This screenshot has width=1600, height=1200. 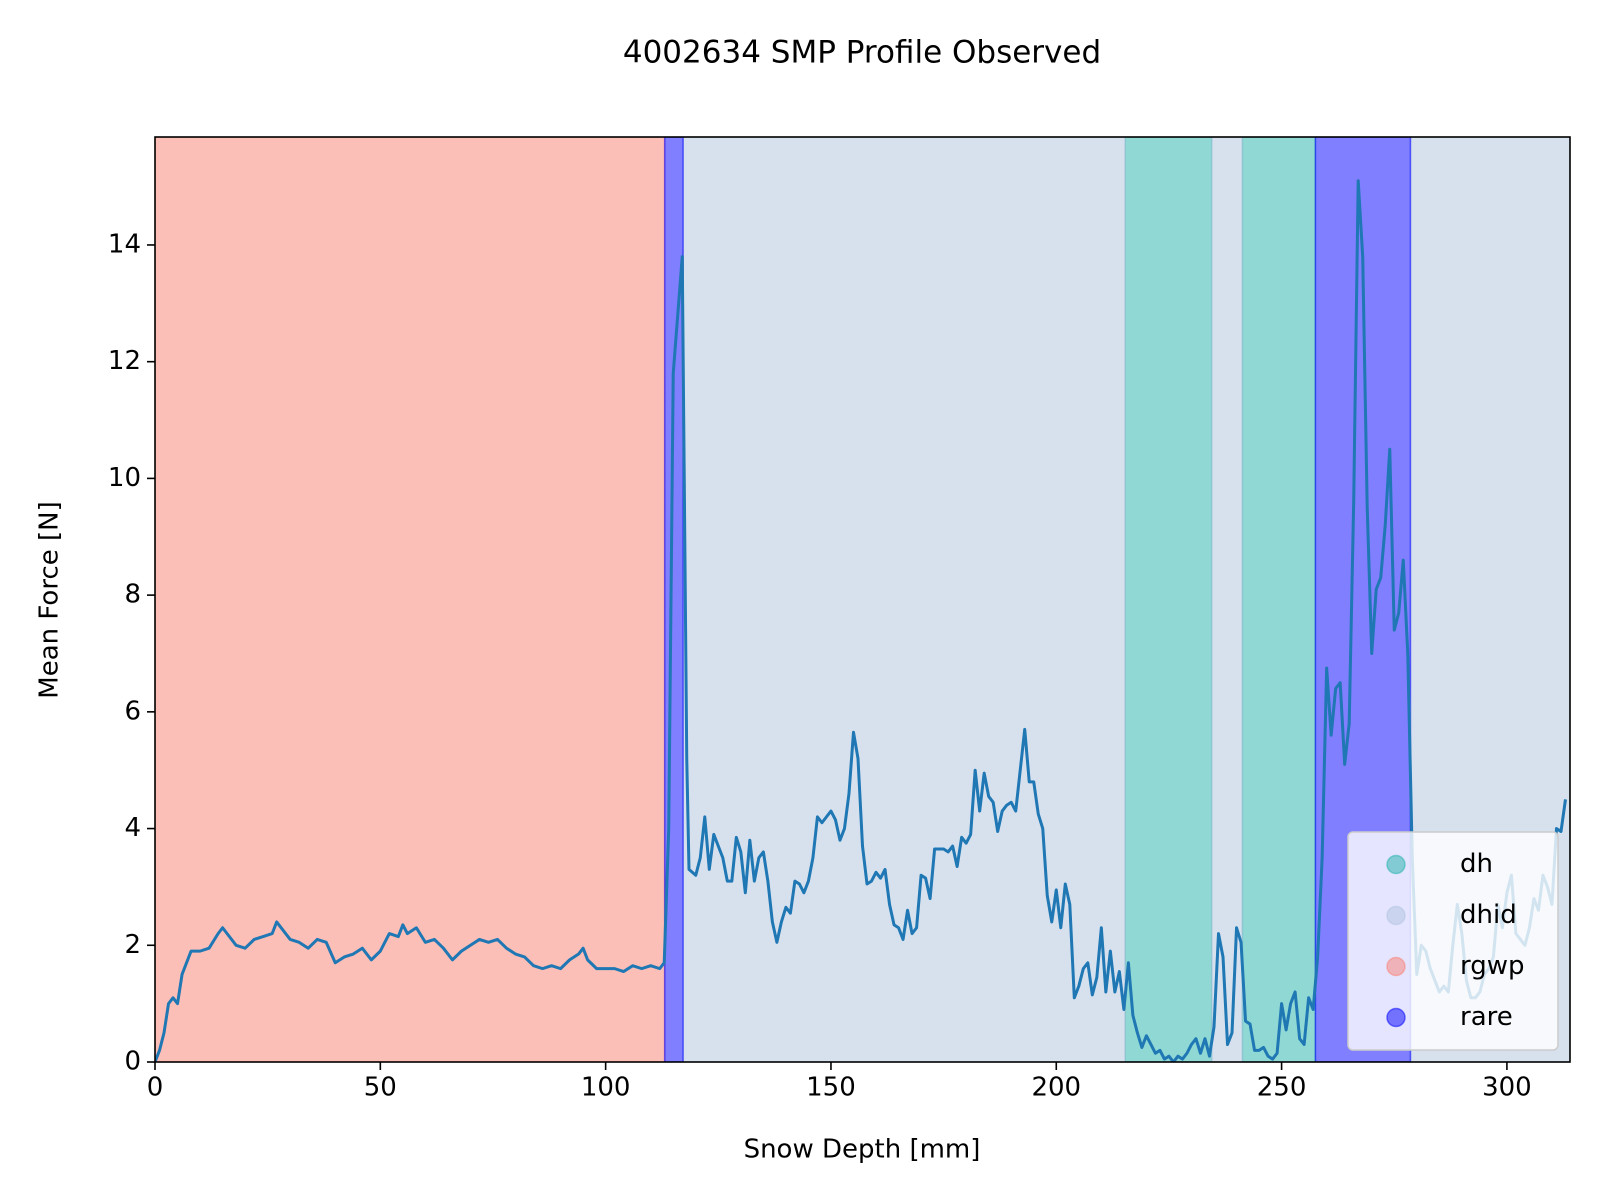 What do you see at coordinates (155, 1088) in the screenshot?
I see `x-tick-label: 0` at bounding box center [155, 1088].